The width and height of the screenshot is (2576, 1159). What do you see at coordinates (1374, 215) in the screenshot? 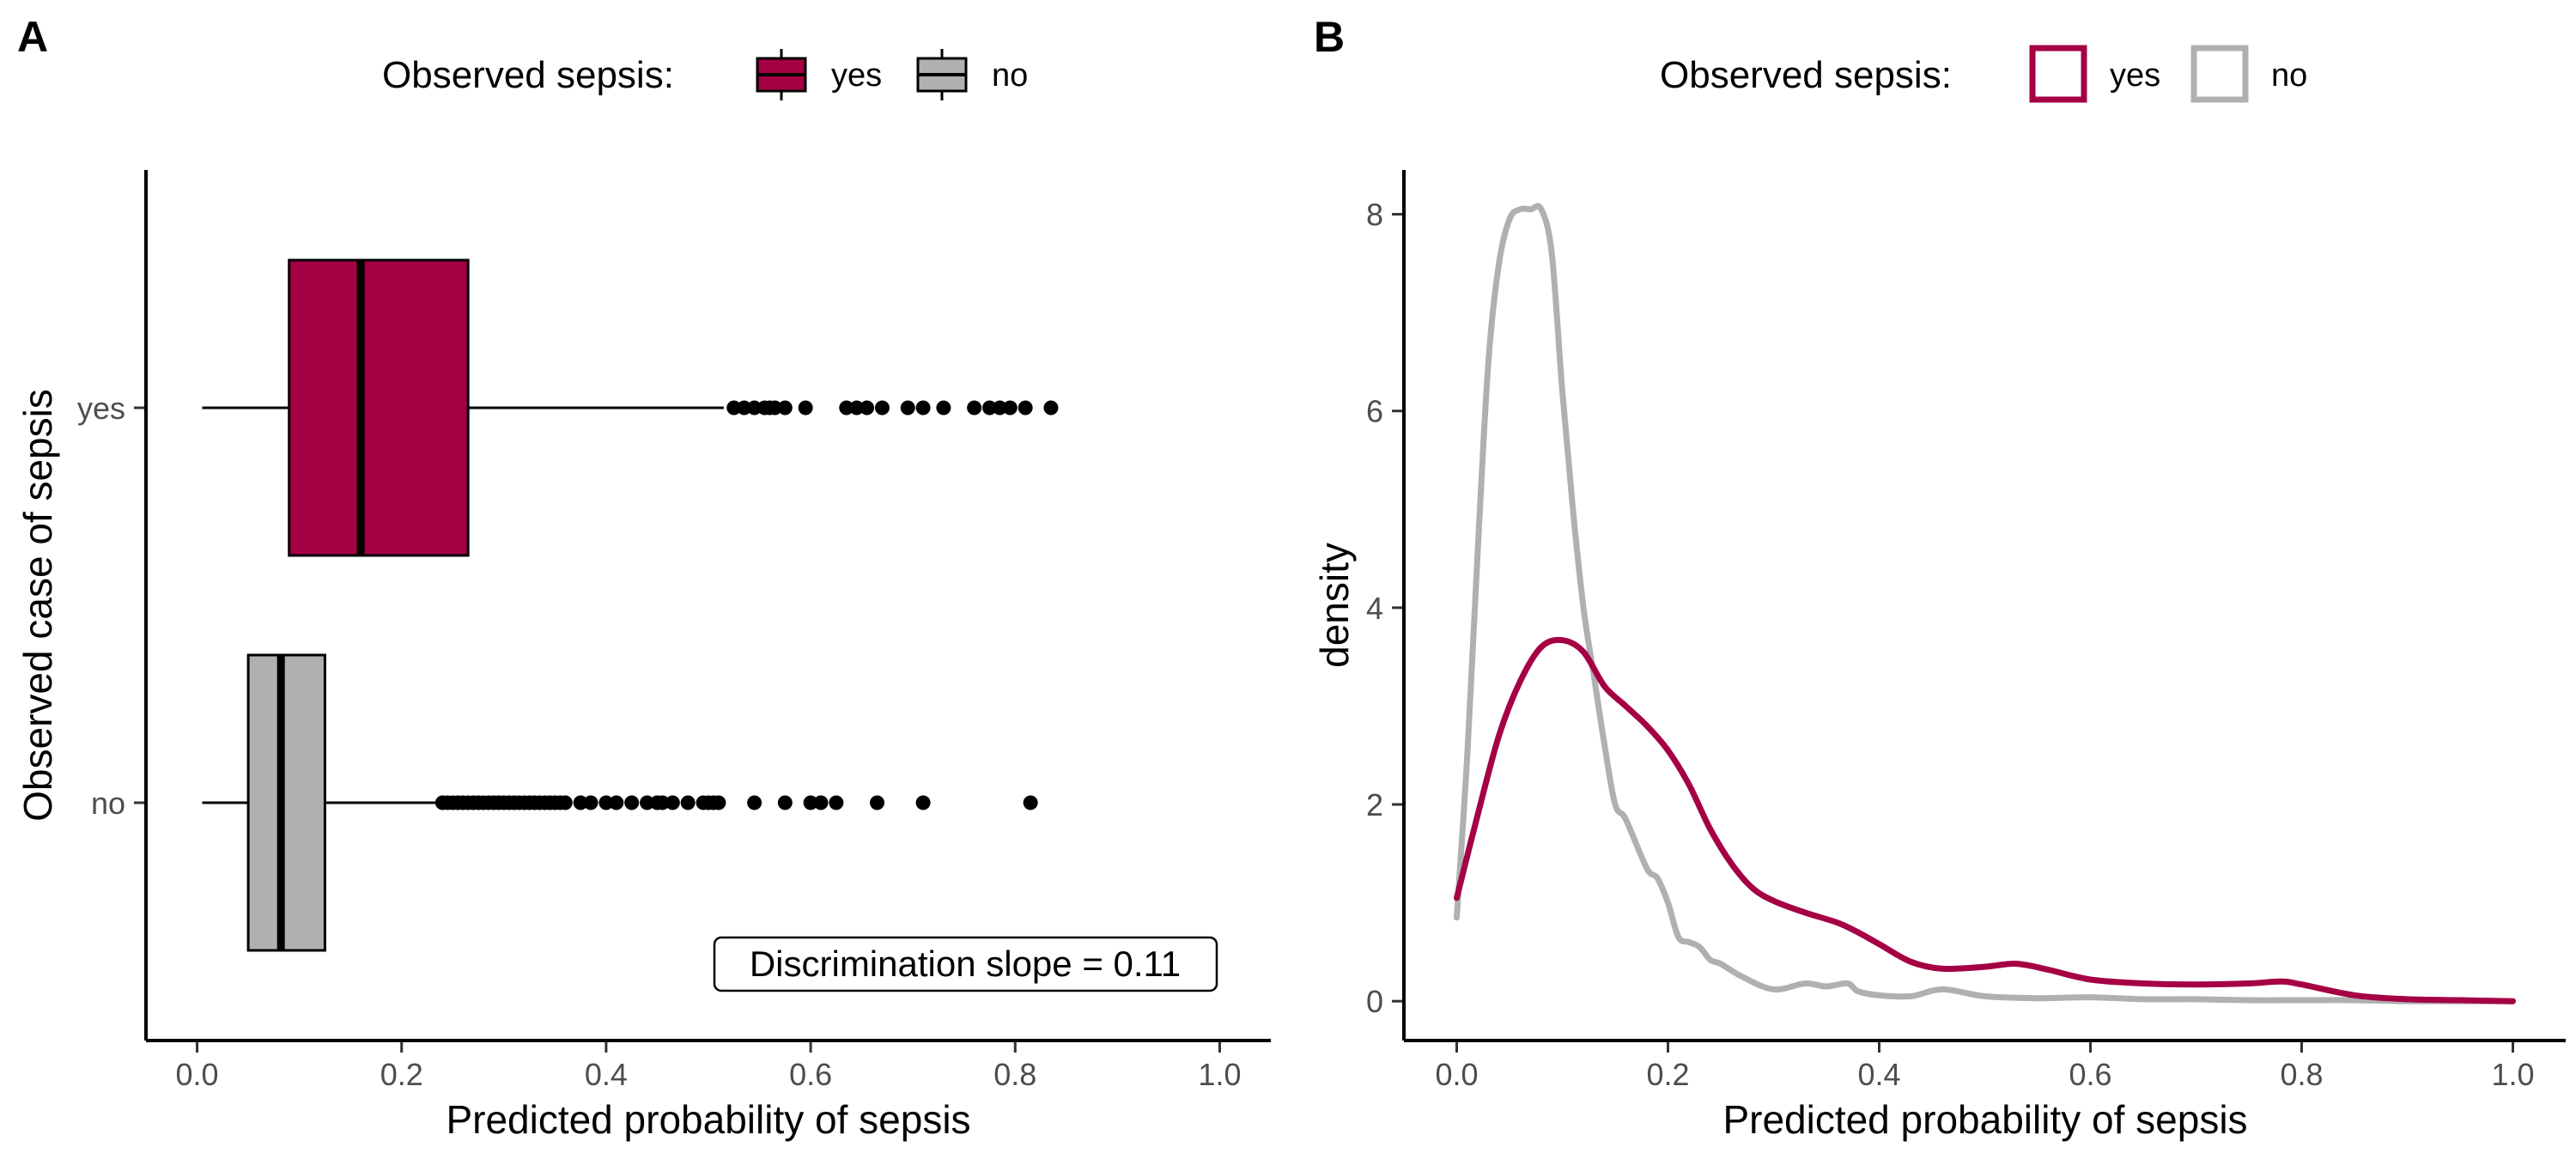
I see `panel-b-y-tick-label: 8` at bounding box center [1374, 215].